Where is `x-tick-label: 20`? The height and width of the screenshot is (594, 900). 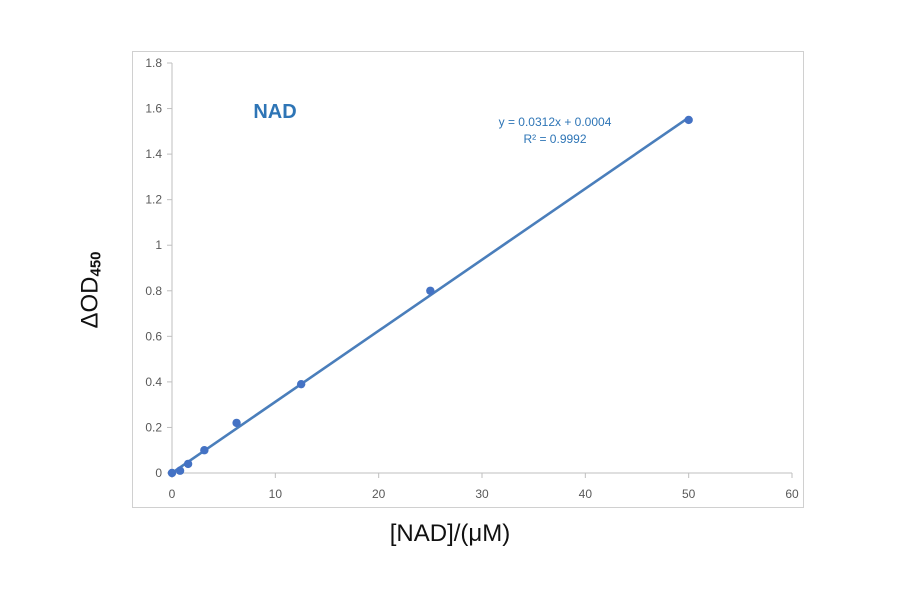 x-tick-label: 20 is located at coordinates (379, 494).